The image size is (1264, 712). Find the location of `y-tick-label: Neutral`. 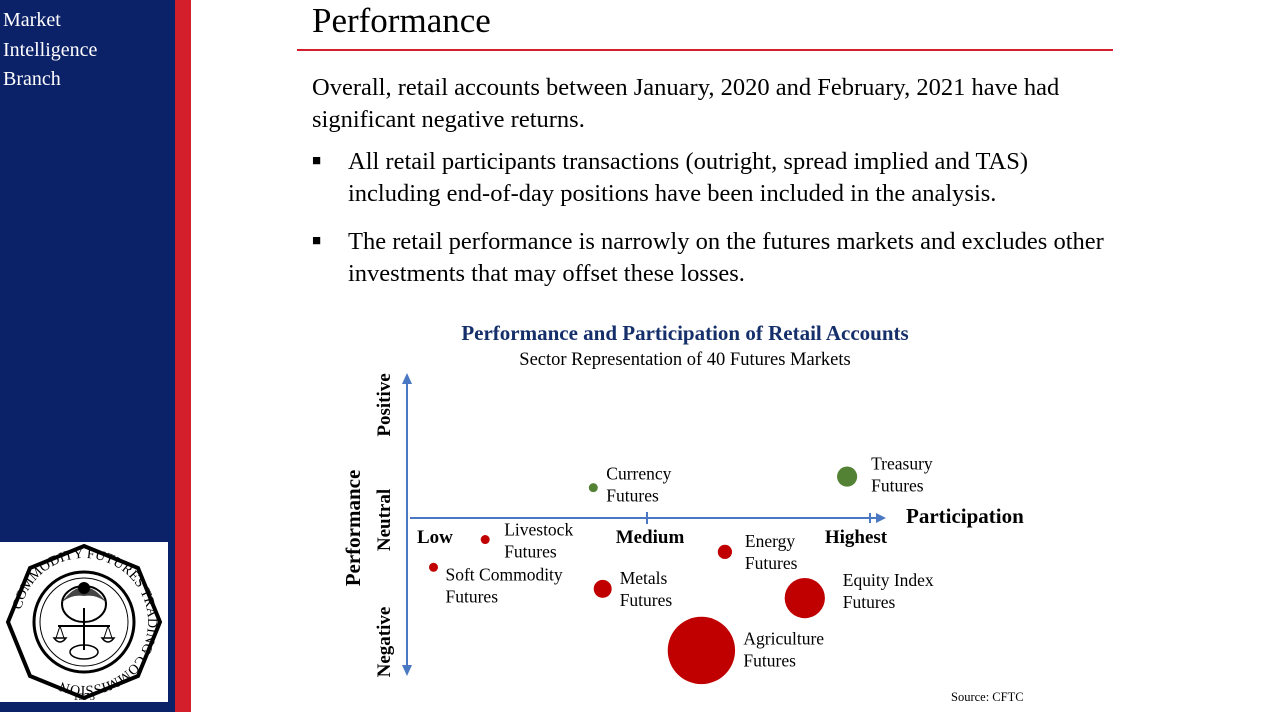

y-tick-label: Neutral is located at coordinates (384, 520).